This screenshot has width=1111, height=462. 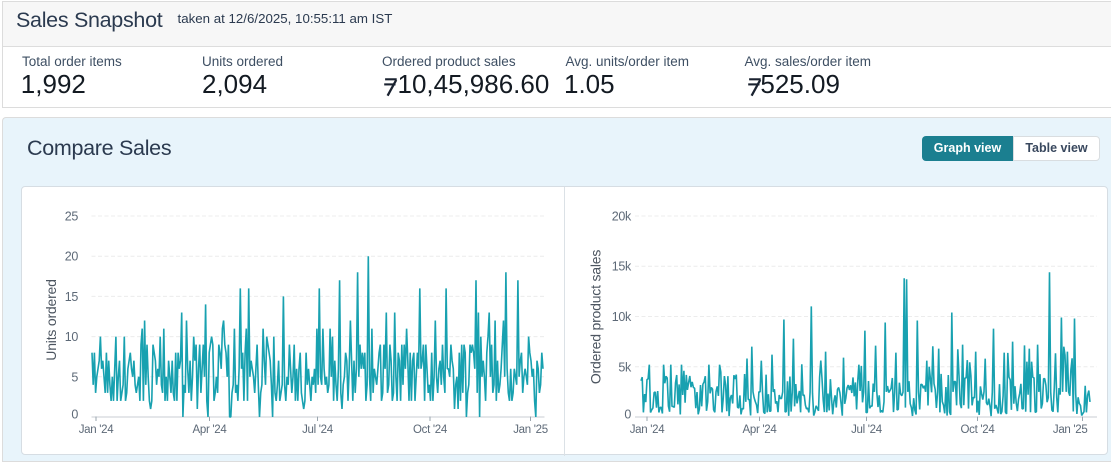 What do you see at coordinates (72, 217) in the screenshot?
I see `svg-text: 25` at bounding box center [72, 217].